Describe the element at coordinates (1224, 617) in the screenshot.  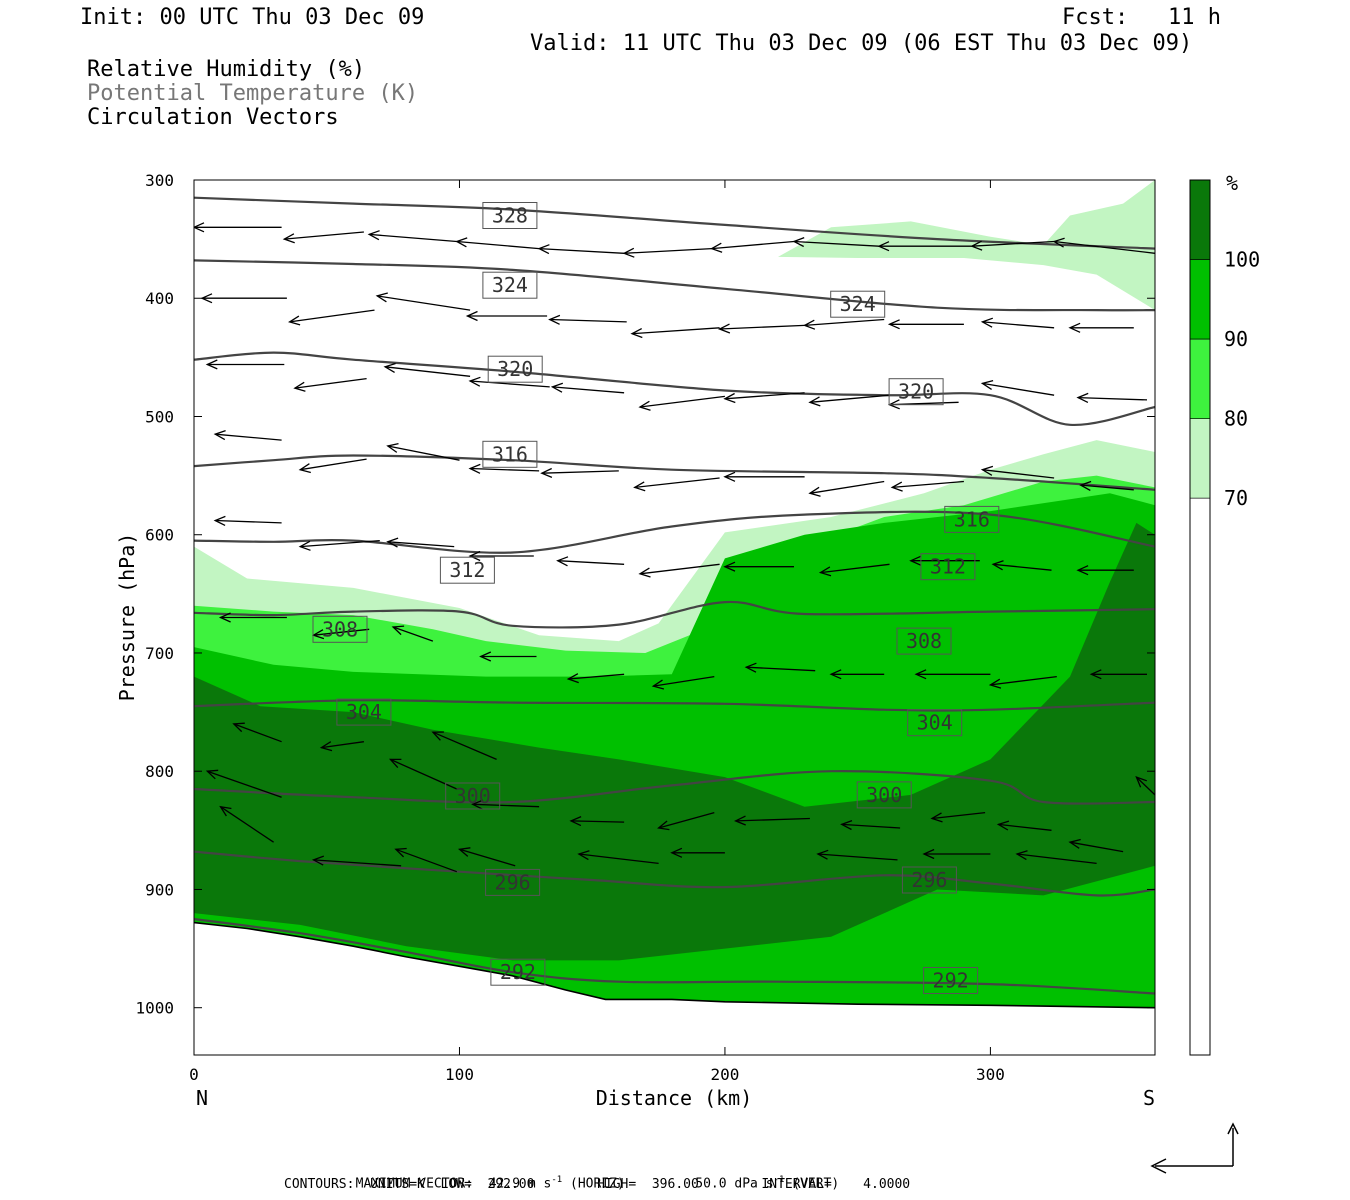
I see `colorbar: 70 80 90 100` at that location.